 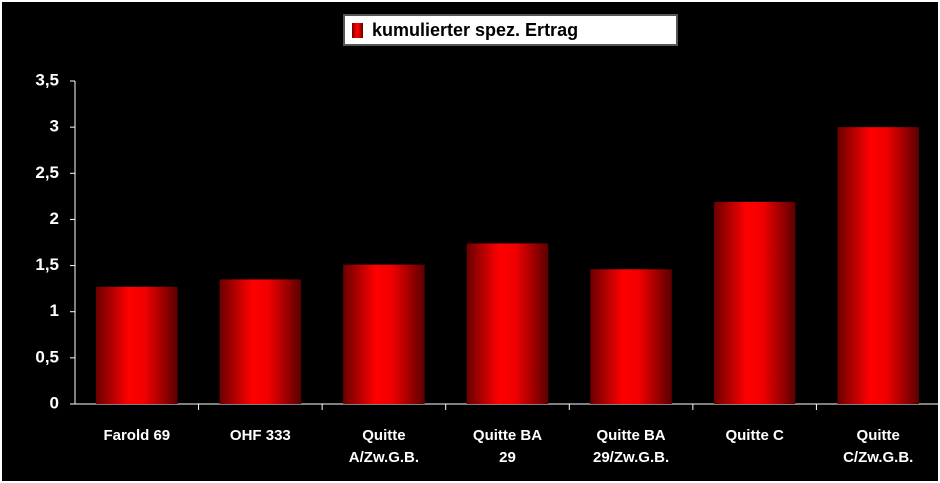 I want to click on x-tick-label: Quitte A/Zw.G.B., so click(x=384, y=446).